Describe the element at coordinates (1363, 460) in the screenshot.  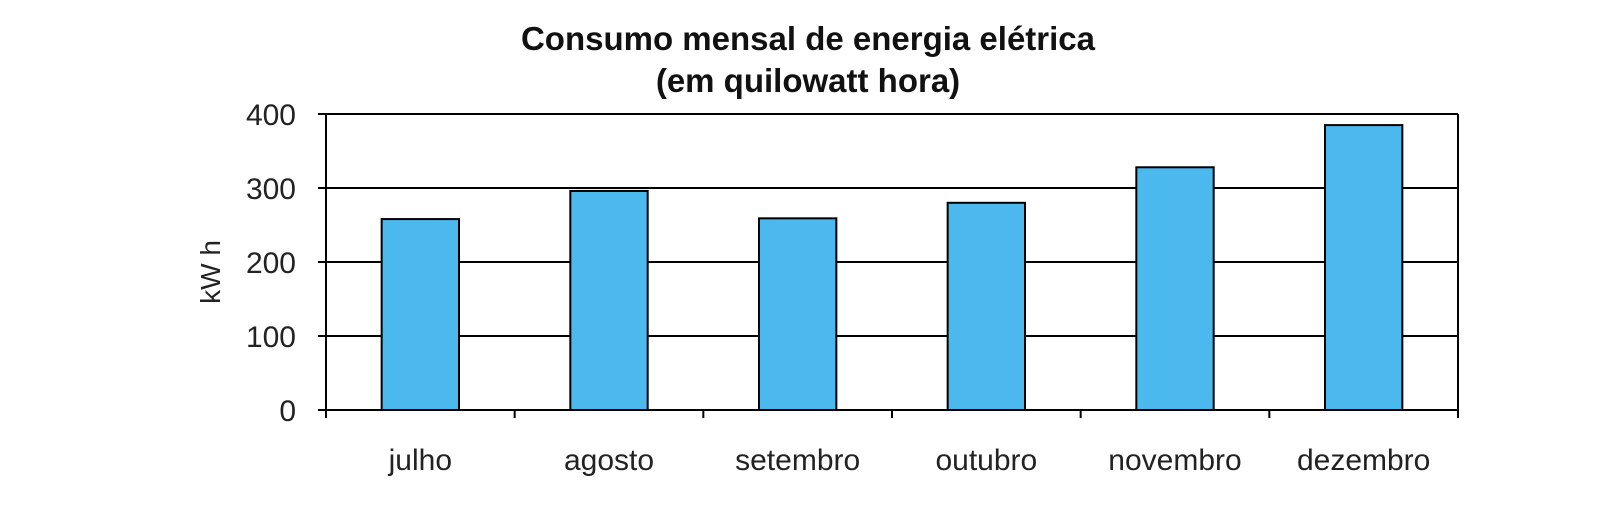
I see `x-tick-label: dezembro` at that location.